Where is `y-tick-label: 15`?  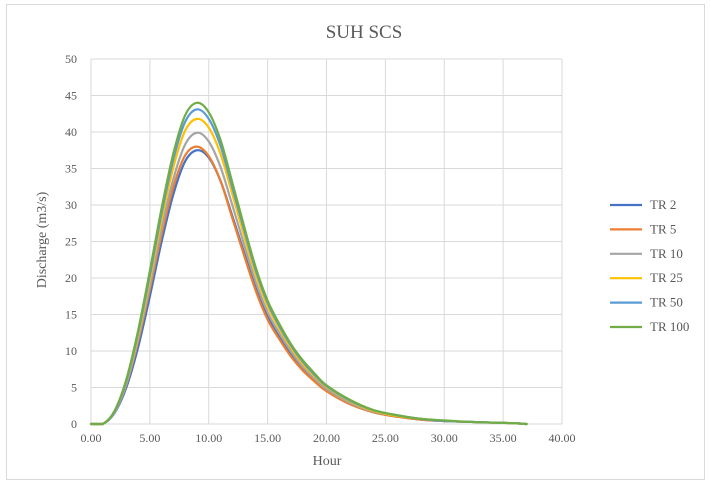 y-tick-label: 15 is located at coordinates (71, 315).